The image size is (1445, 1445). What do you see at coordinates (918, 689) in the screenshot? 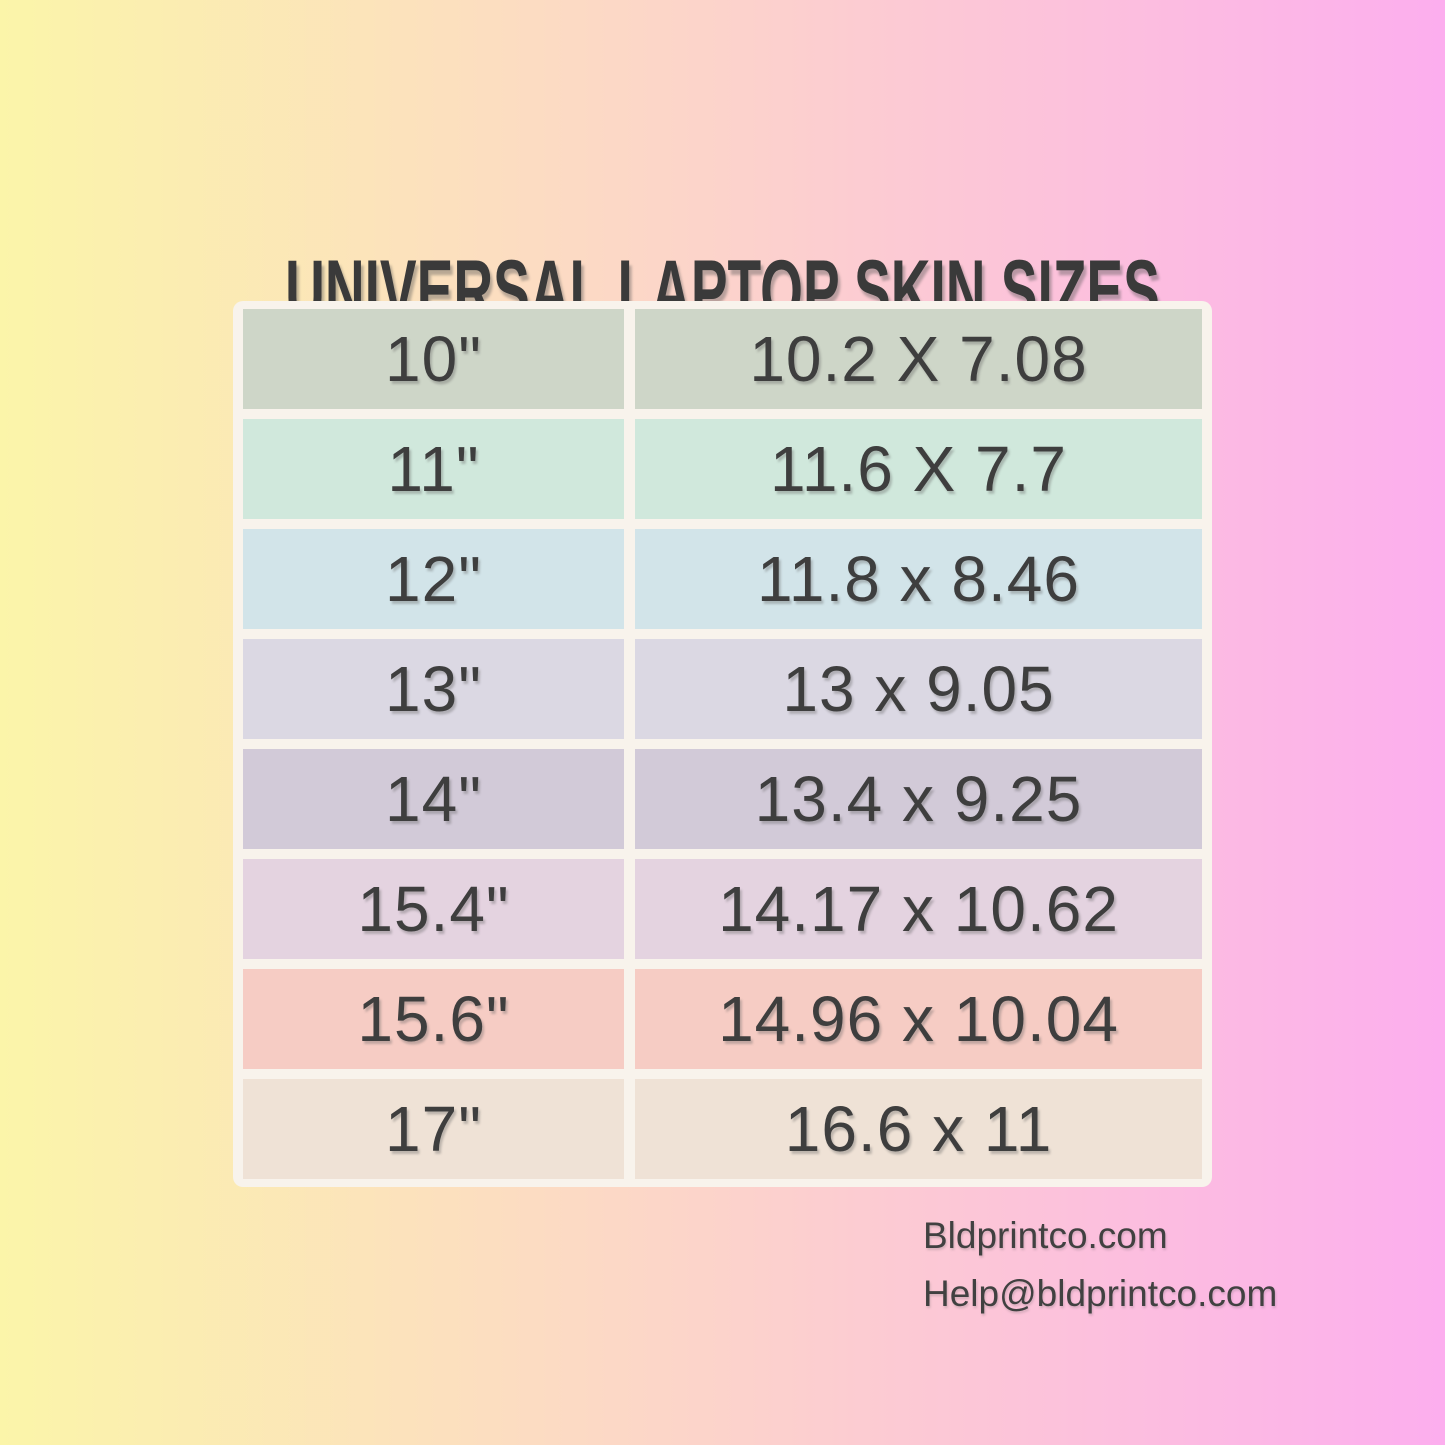
I see `table-cell-dimensions: 13 x 9.05` at bounding box center [918, 689].